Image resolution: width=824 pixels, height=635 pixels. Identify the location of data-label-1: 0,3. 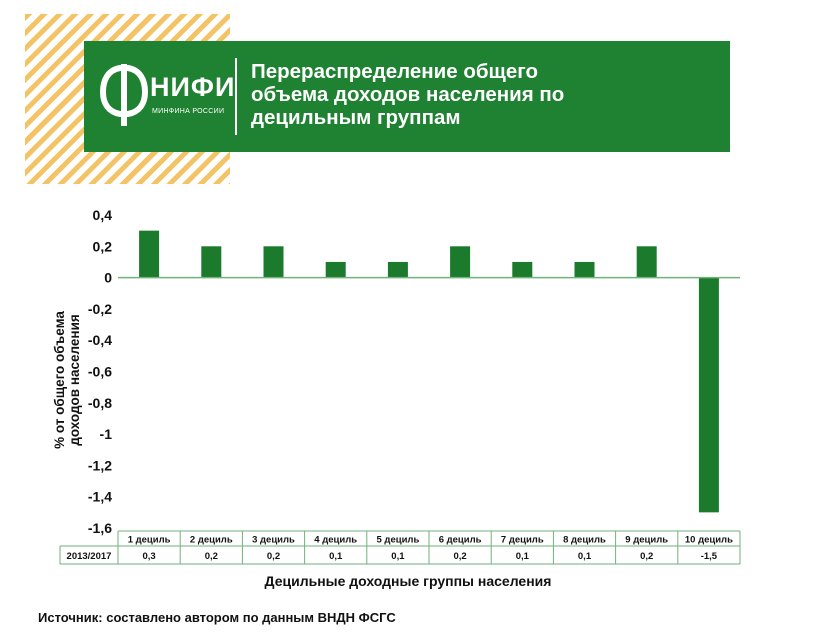
(148, 556).